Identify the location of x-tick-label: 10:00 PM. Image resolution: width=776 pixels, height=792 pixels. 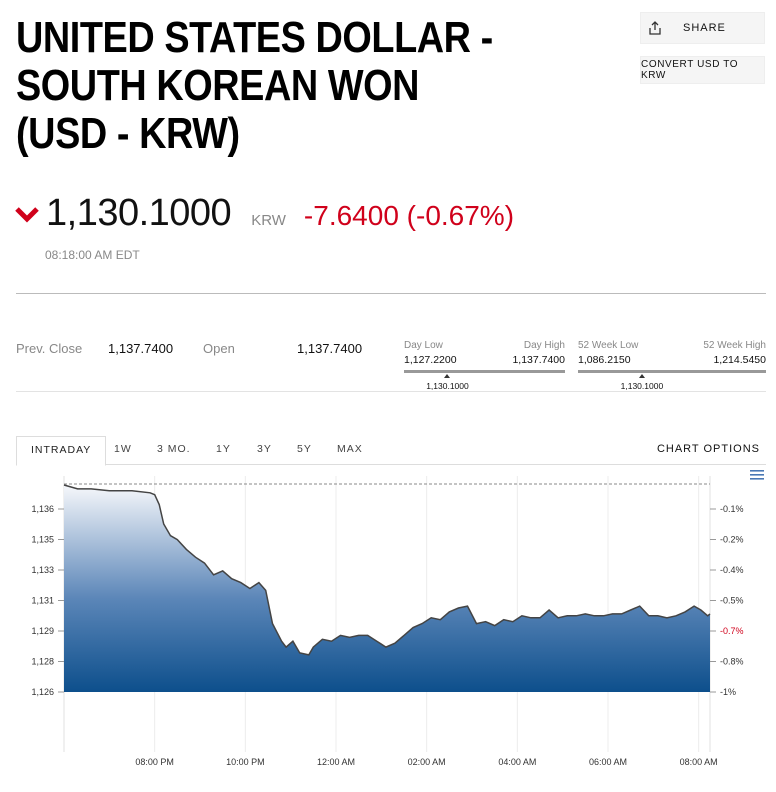
(245, 762).